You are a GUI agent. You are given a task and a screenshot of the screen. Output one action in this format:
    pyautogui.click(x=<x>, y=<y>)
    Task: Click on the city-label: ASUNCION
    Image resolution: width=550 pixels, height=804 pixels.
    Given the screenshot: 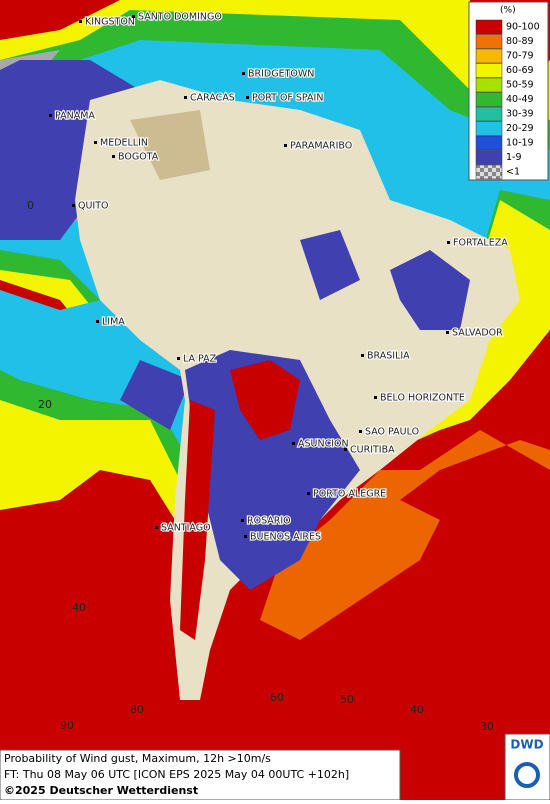 What is the action you would take?
    pyautogui.click(x=323, y=444)
    